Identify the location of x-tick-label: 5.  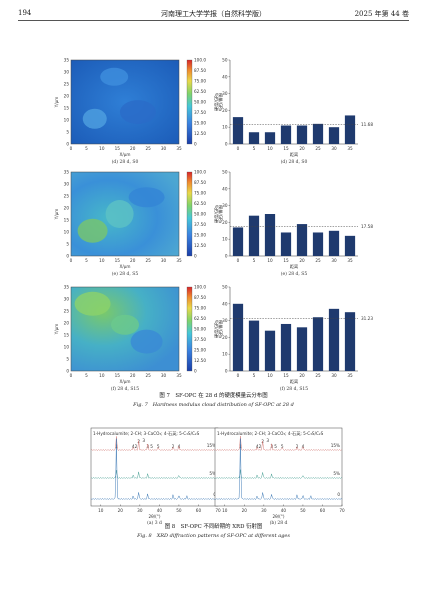
(254, 148).